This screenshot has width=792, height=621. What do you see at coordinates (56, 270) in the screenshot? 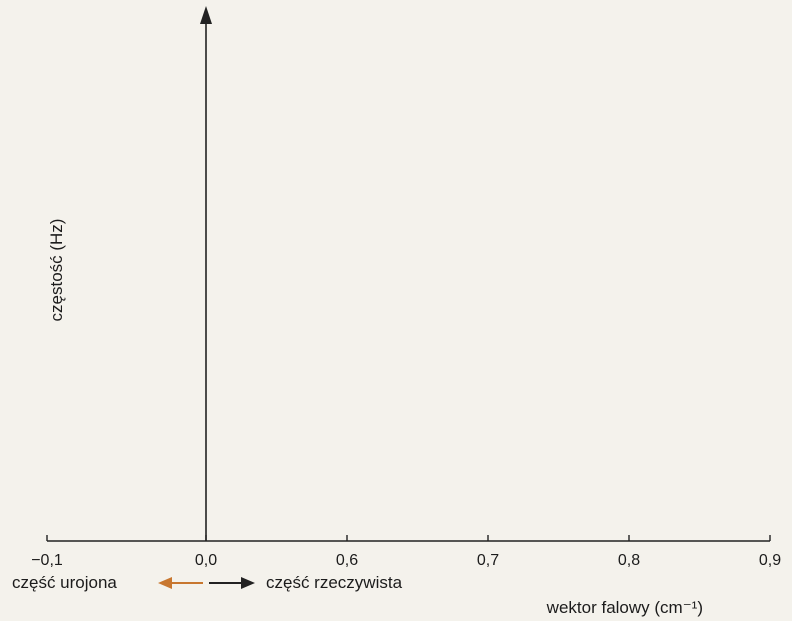
I see `y-axis-title: częstość (Hz)` at bounding box center [56, 270].